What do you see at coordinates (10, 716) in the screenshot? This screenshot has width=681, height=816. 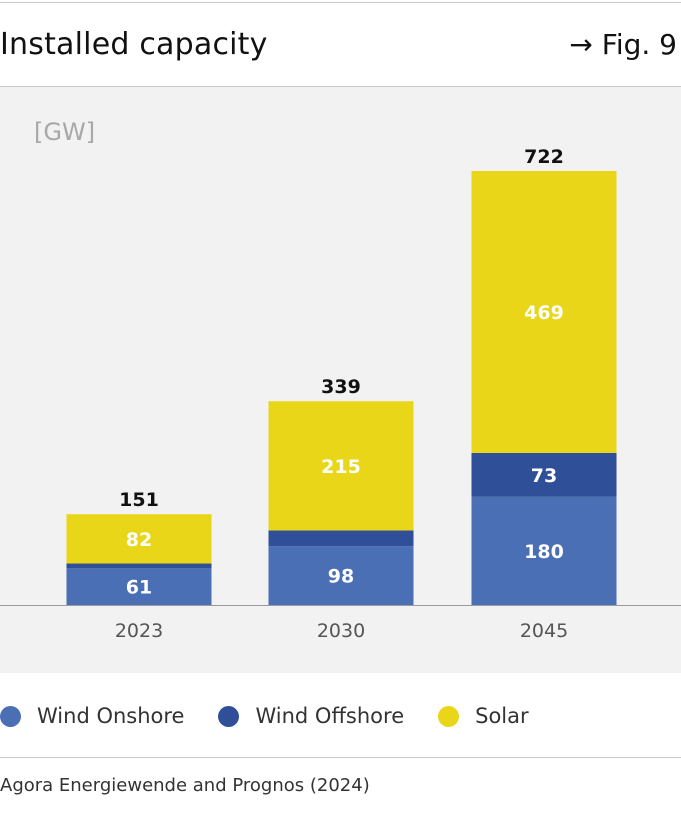 I see `legend-swatch-wind-onshore` at bounding box center [10, 716].